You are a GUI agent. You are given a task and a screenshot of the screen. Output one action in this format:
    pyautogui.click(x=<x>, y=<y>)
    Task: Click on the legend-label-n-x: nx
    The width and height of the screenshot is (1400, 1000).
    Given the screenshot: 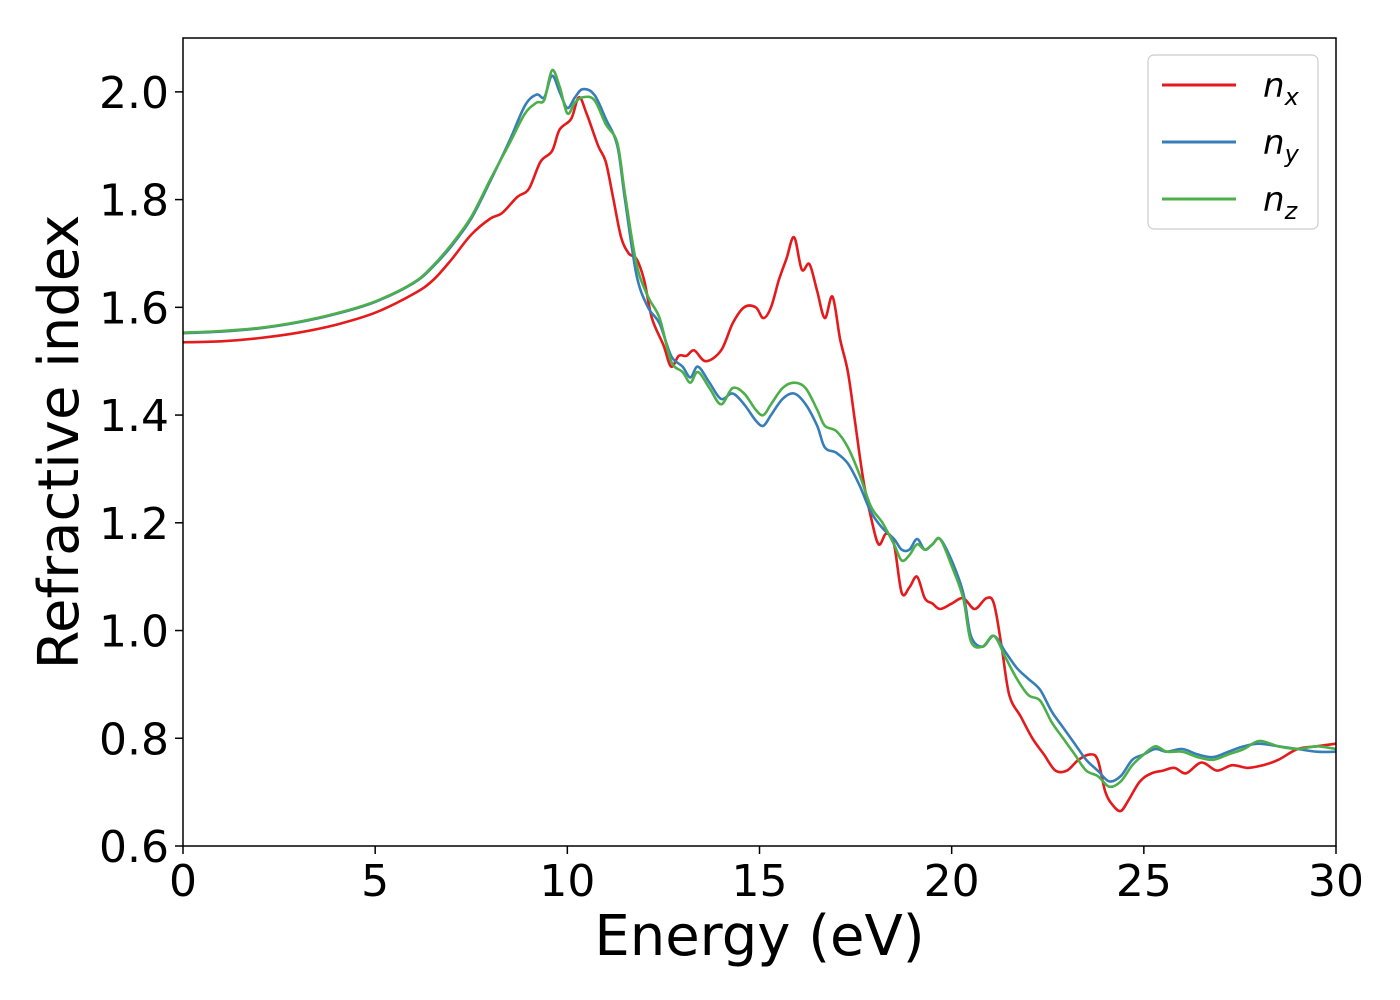 What is the action you would take?
    pyautogui.click(x=1281, y=88)
    